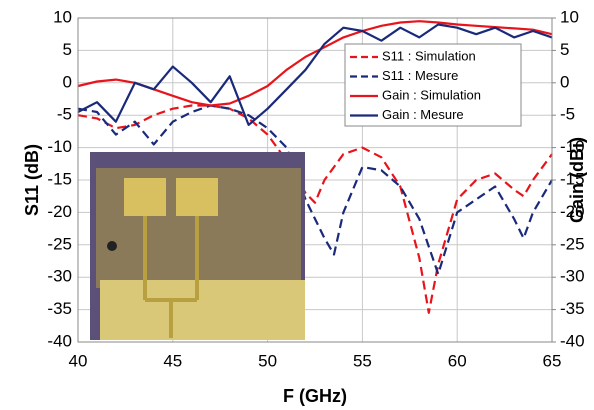 This screenshot has height=410, width=594. What do you see at coordinates (572, 178) in the screenshot?
I see `y2-tick-label: -15` at bounding box center [572, 178].